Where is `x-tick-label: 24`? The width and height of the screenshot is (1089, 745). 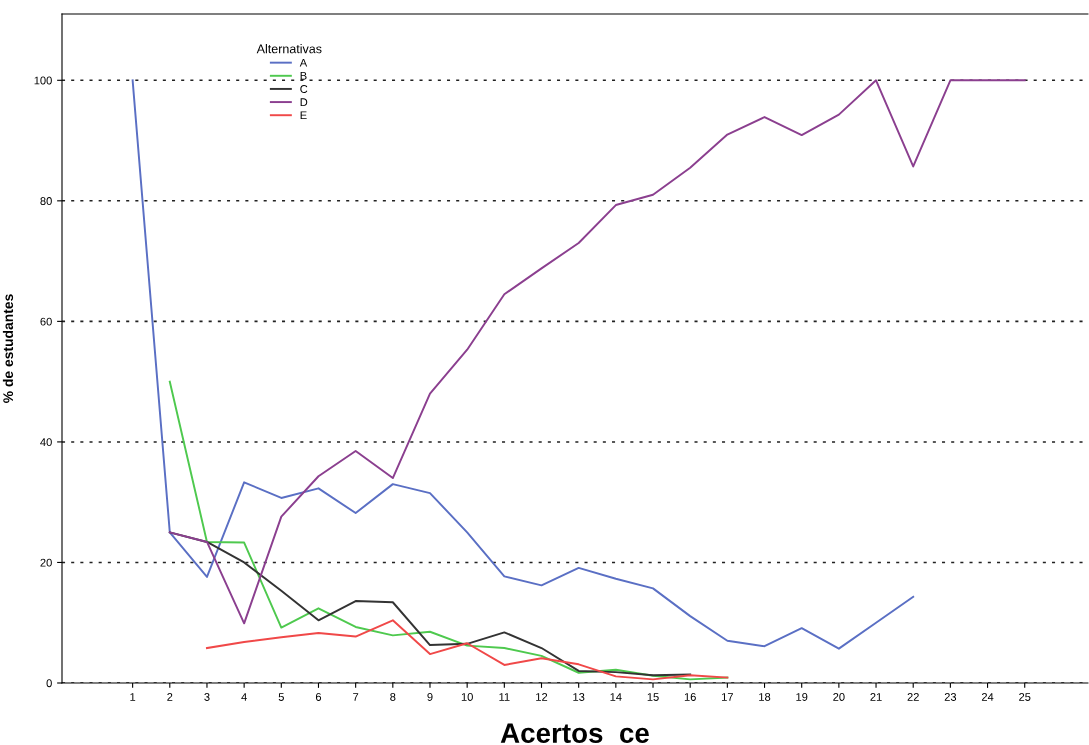
x-tick-label: 24 is located at coordinates (987, 697).